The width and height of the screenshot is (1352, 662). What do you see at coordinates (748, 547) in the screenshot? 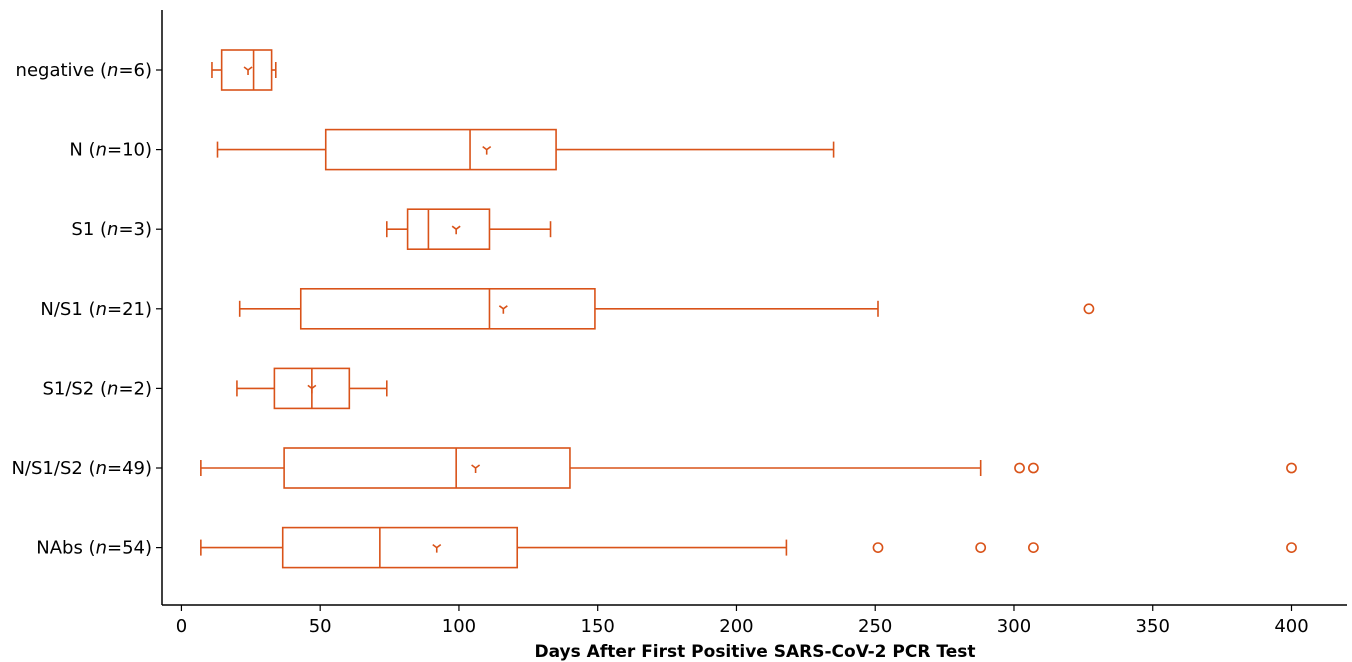
I see `box-nabs` at bounding box center [748, 547].